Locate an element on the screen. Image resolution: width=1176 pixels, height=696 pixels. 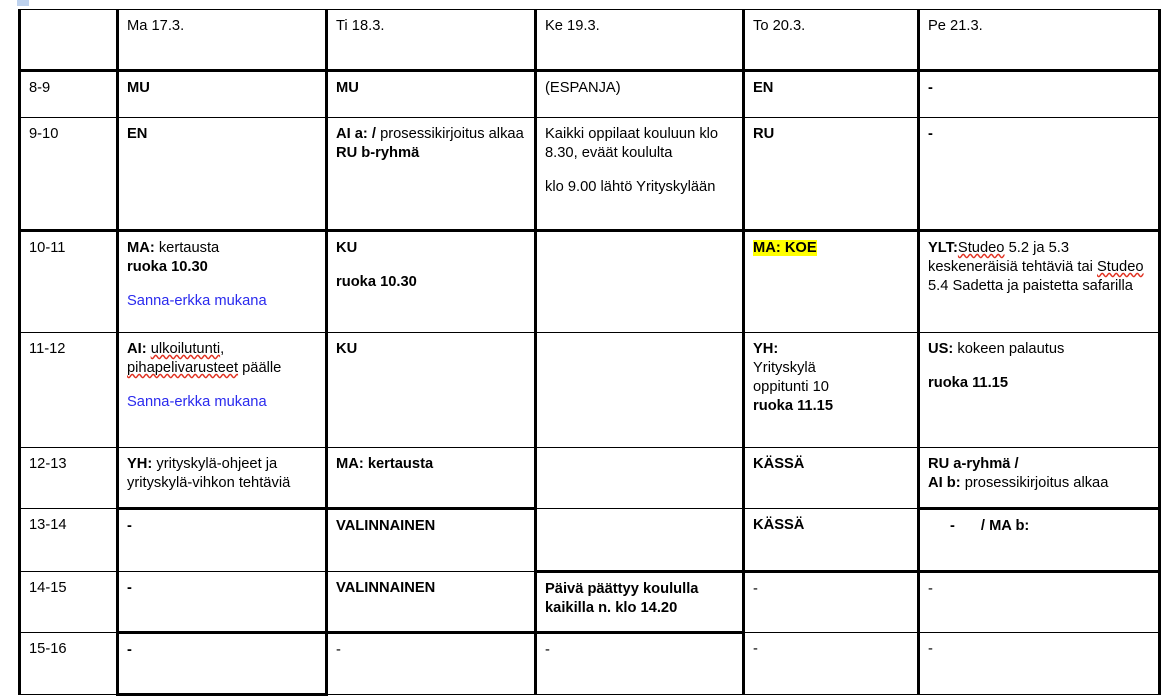
cell-text-bold: MA: kertausta is located at coordinates (385, 464).